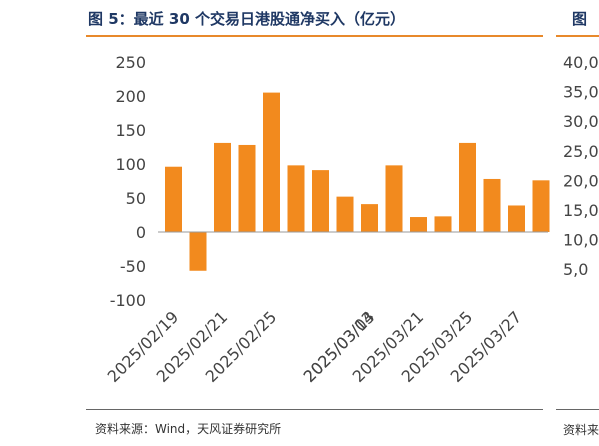 The height and width of the screenshot is (446, 599). I want to click on adjacent-source-note-fragment: 资料来, so click(581, 430).